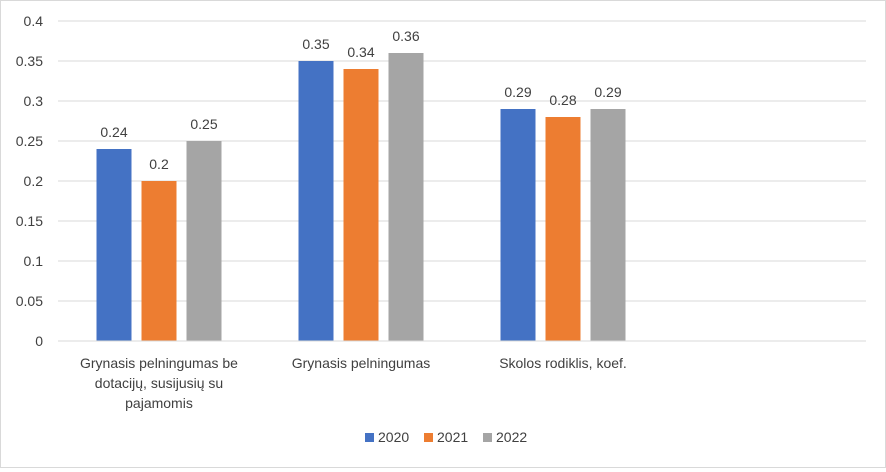  What do you see at coordinates (405, 36) in the screenshot?
I see `data-label: 0.36` at bounding box center [405, 36].